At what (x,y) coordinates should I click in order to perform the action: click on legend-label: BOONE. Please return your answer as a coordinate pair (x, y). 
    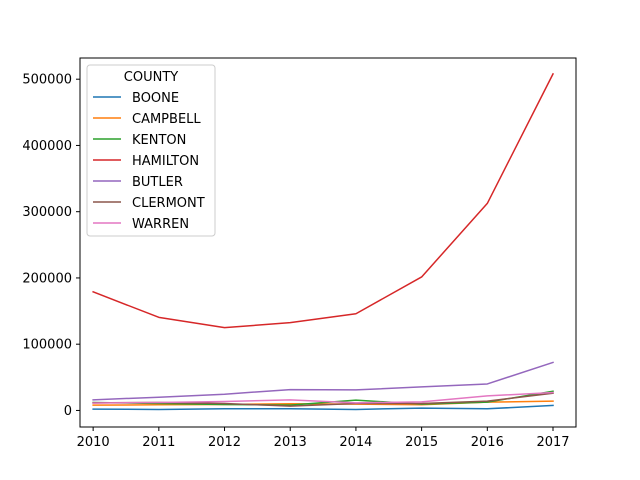
    Looking at the image, I should click on (155, 98).